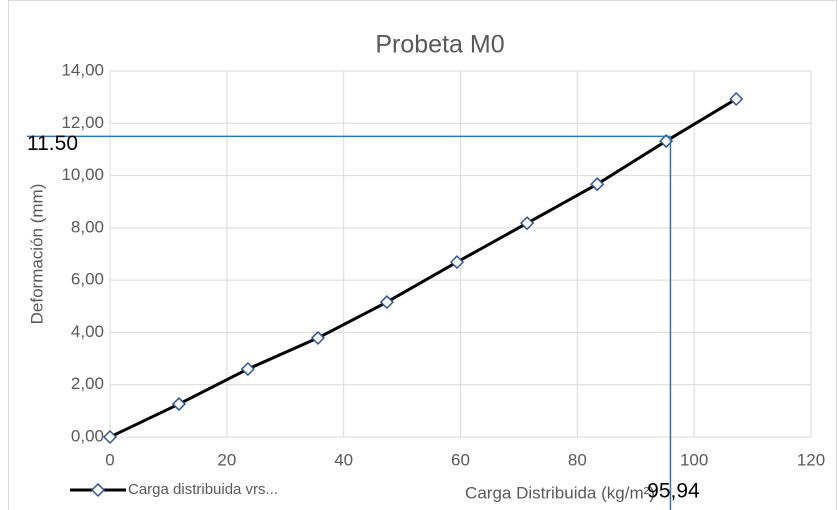  I want to click on x-axis-label: Carga Distribuida (kg/m²), so click(560, 492).